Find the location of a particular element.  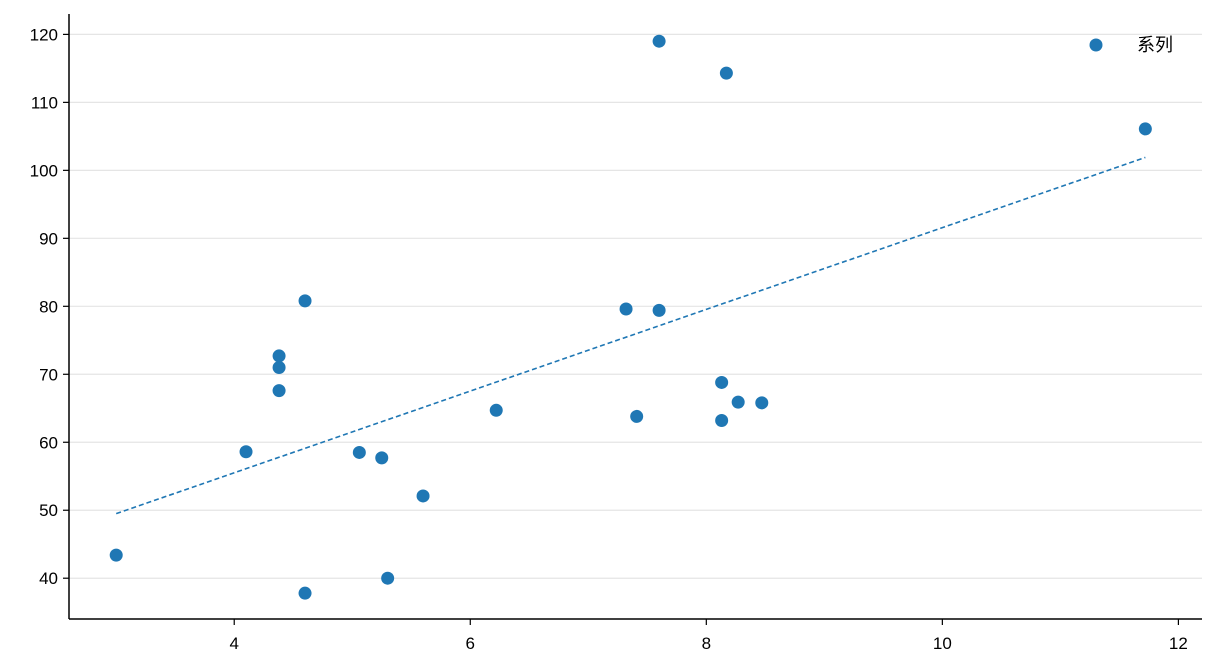

x-tick-label: 6 is located at coordinates (470, 643).